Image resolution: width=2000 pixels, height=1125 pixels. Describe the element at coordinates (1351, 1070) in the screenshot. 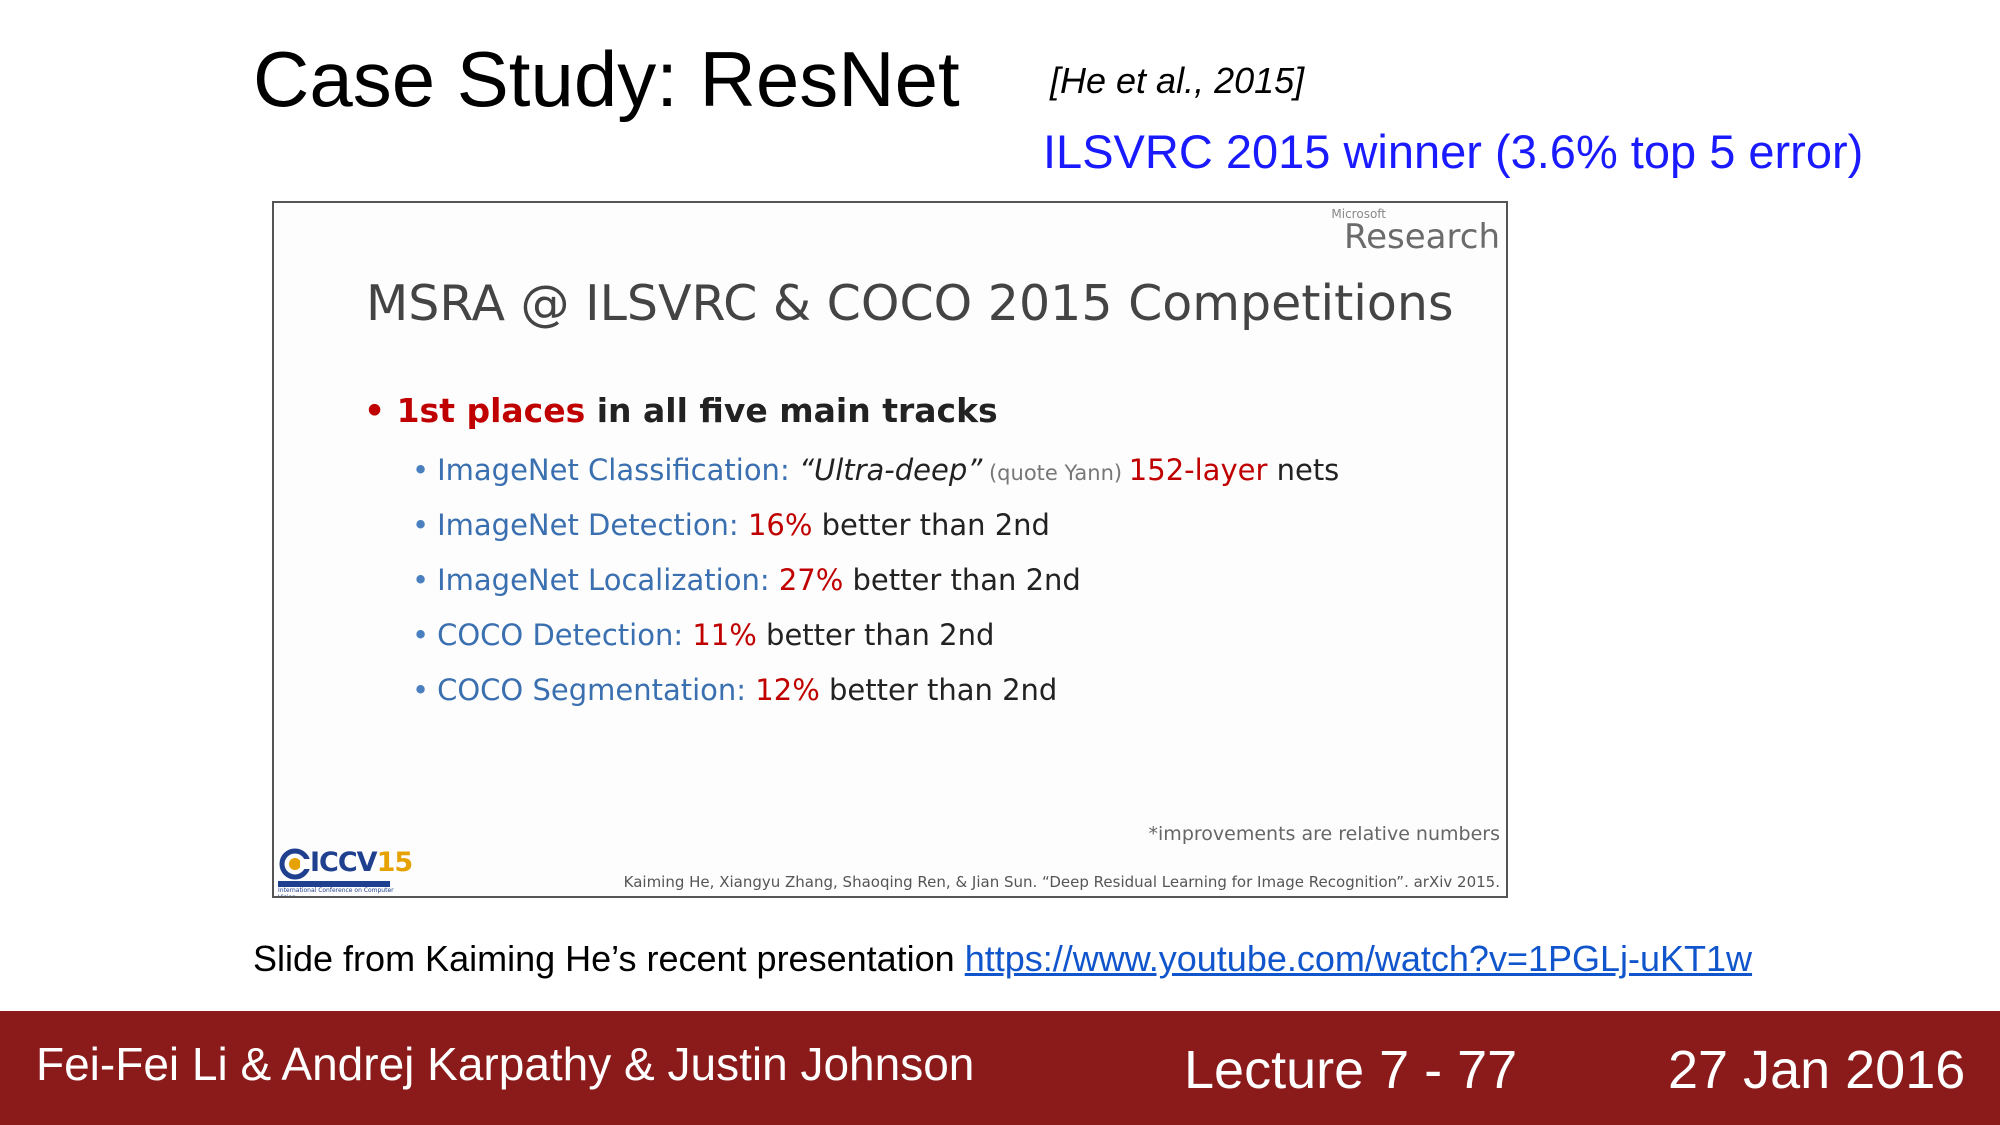

I see `footer-lecture: Lecture 7 - 77` at that location.